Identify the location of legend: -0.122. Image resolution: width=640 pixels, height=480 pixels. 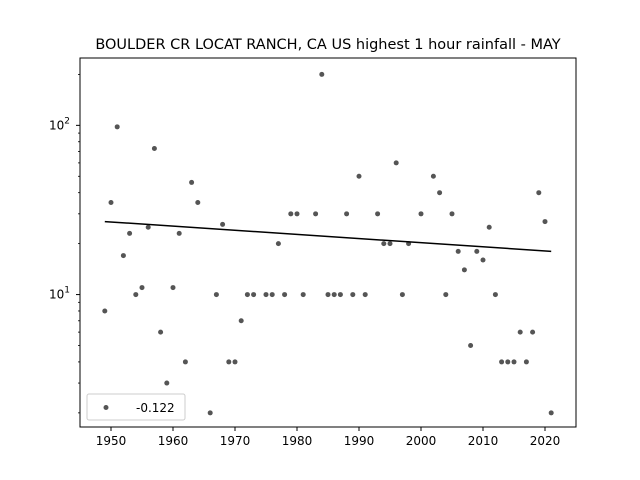
(136, 407).